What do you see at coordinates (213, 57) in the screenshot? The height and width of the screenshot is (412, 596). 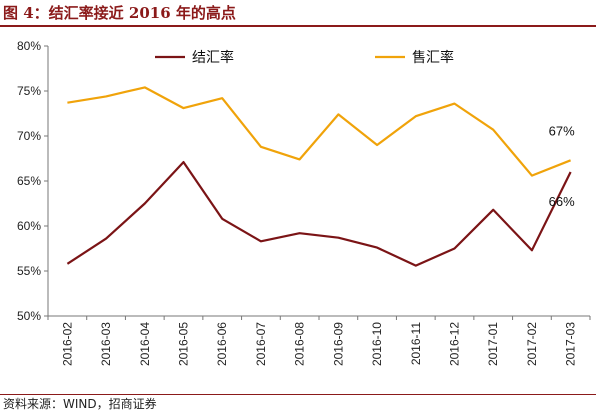 I see `legend-label-1: 结汇率` at bounding box center [213, 57].